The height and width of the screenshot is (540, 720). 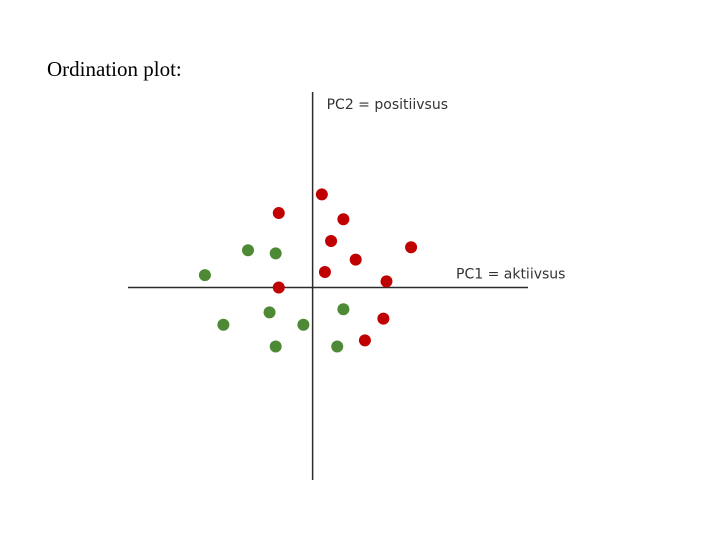 What do you see at coordinates (114, 69) in the screenshot?
I see `slide-title: Ordination plot:` at bounding box center [114, 69].